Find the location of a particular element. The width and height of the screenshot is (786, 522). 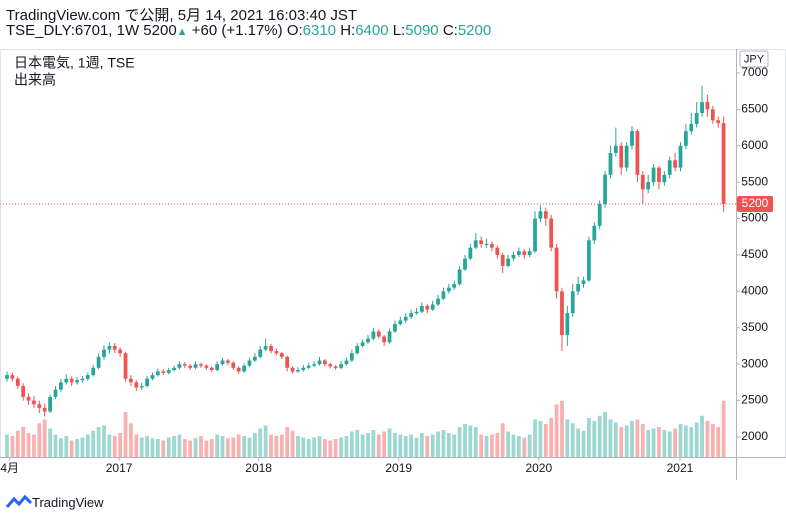

y-tick-label: 6000 is located at coordinates (754, 145).